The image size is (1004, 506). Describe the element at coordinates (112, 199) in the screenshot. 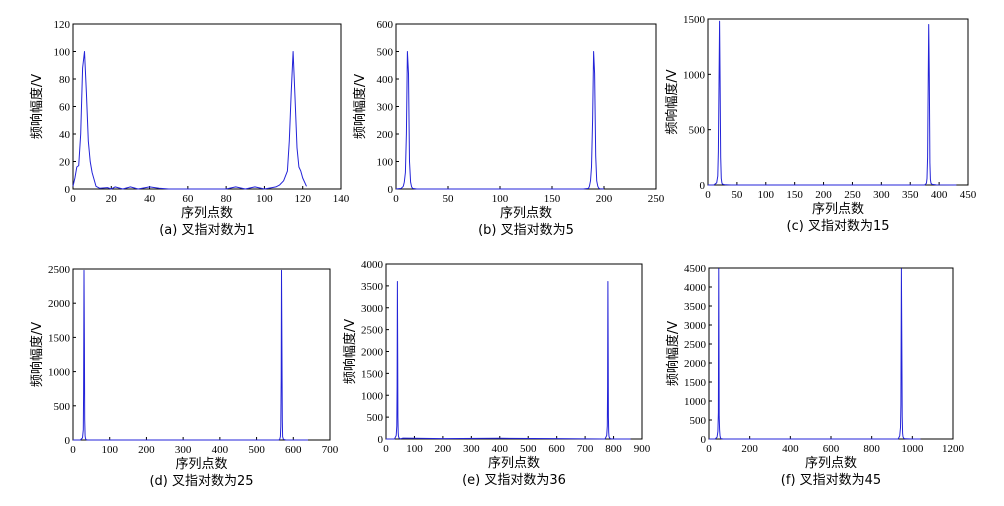

I see `x-tick-label: 20` at that location.